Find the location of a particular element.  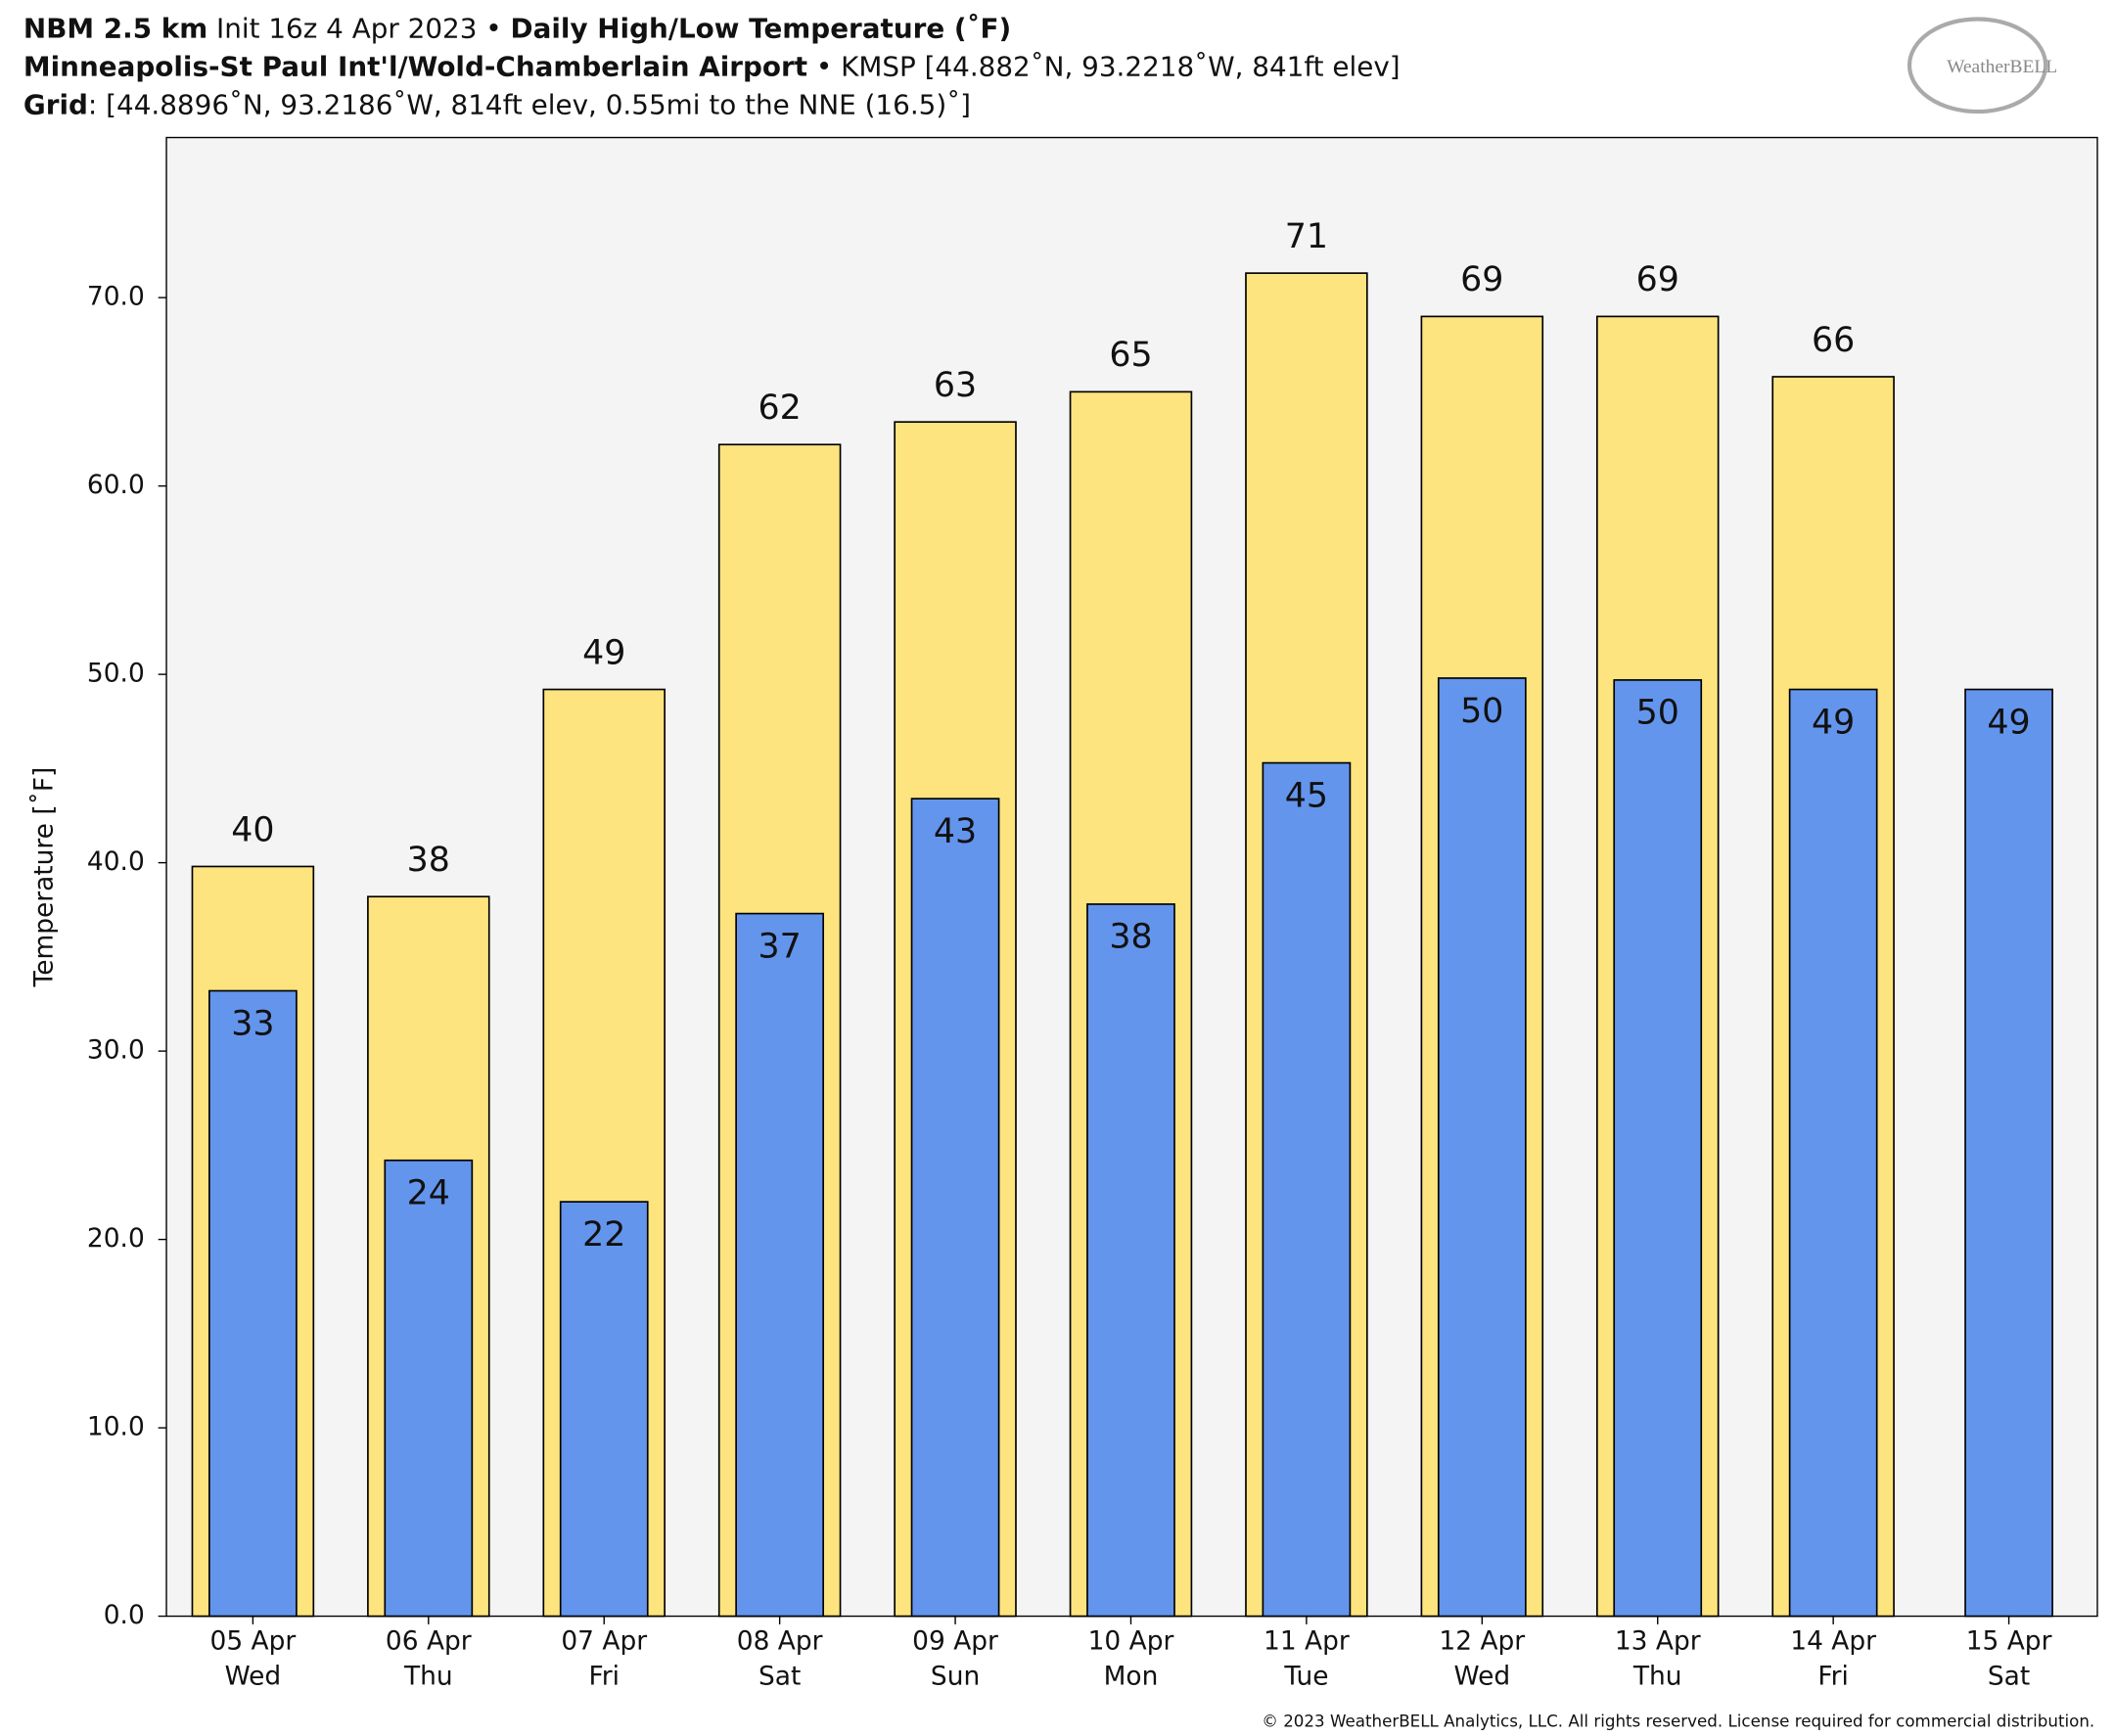

logo-swirl is located at coordinates (1977, 65).